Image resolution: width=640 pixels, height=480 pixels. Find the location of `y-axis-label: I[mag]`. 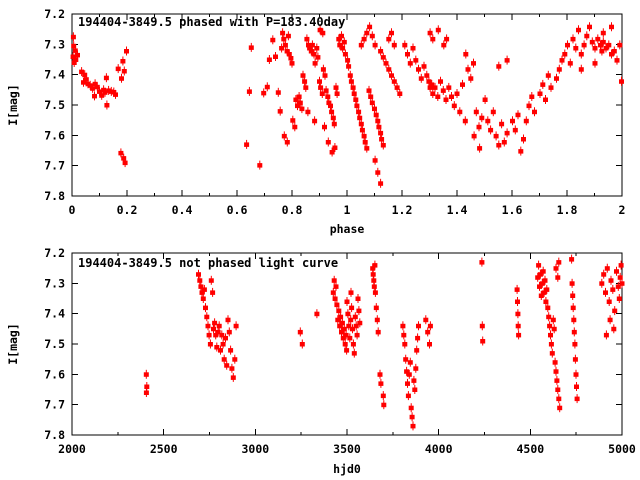

y-axis-label: I[mag] is located at coordinates (13, 344).